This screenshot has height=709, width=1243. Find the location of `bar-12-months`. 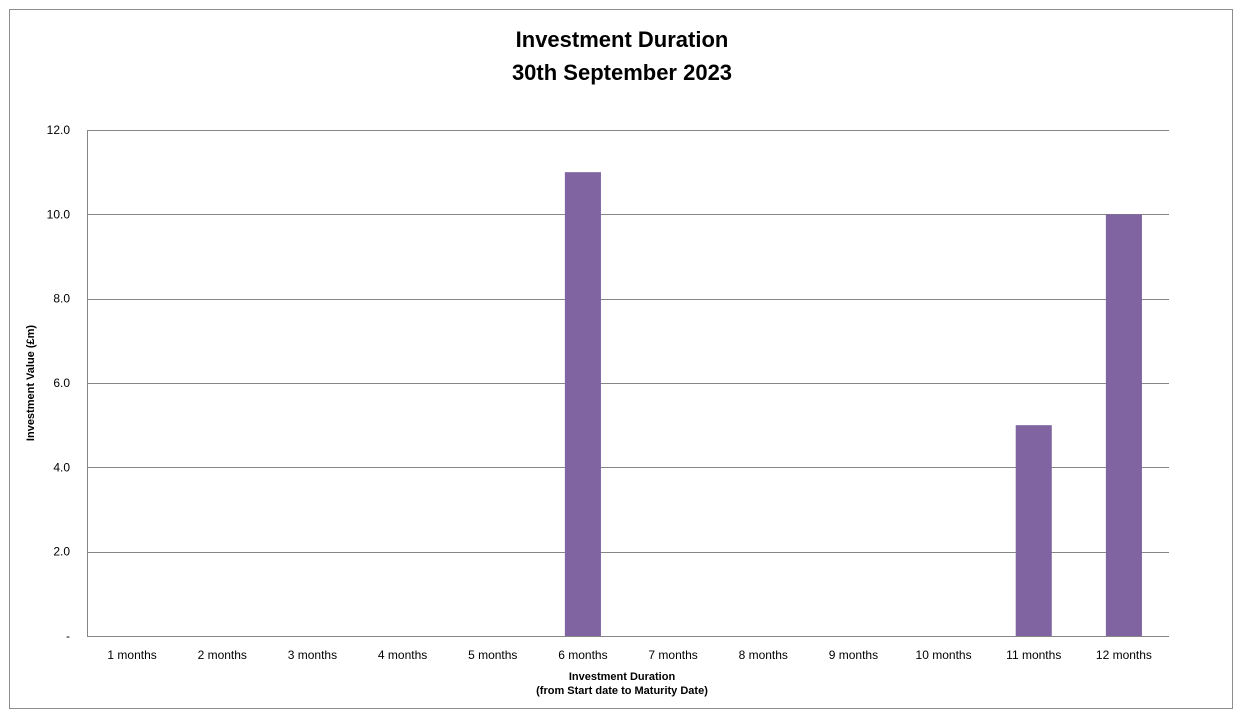

bar-12-months is located at coordinates (1123, 425).